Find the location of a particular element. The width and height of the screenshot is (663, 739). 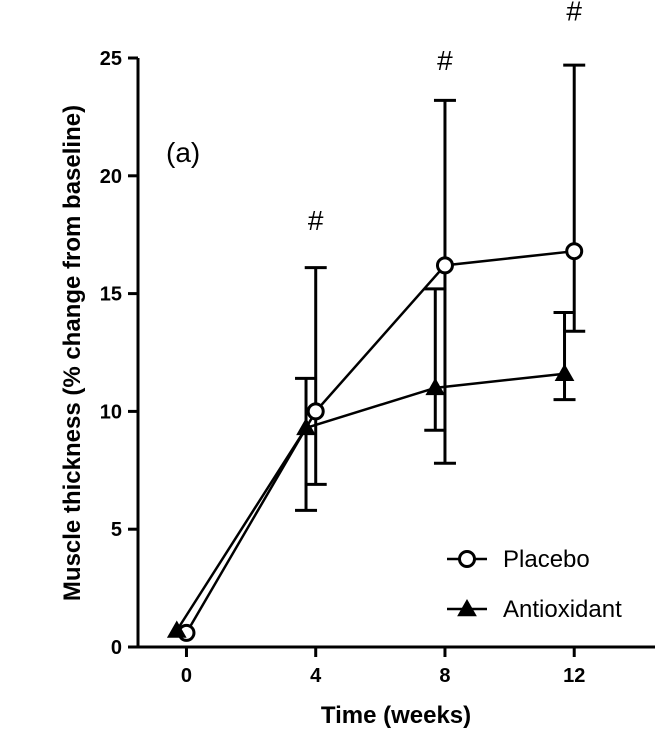

legend-label: Antioxidant is located at coordinates (562, 609).